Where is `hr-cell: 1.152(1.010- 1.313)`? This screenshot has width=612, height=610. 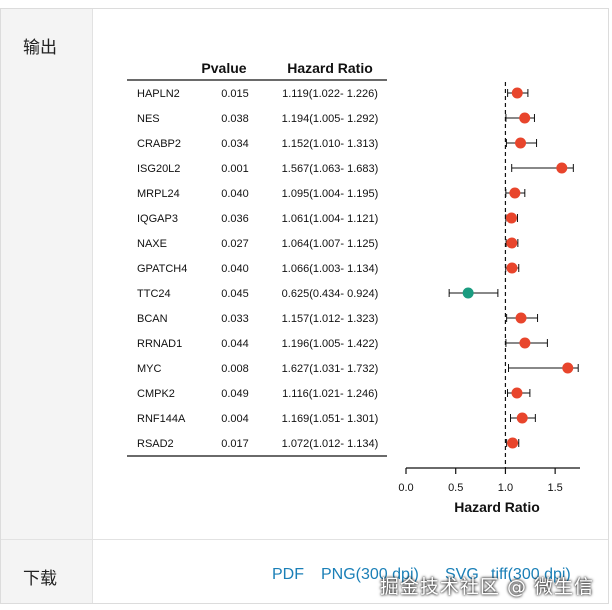 hr-cell: 1.152(1.010- 1.313) is located at coordinates (330, 144).